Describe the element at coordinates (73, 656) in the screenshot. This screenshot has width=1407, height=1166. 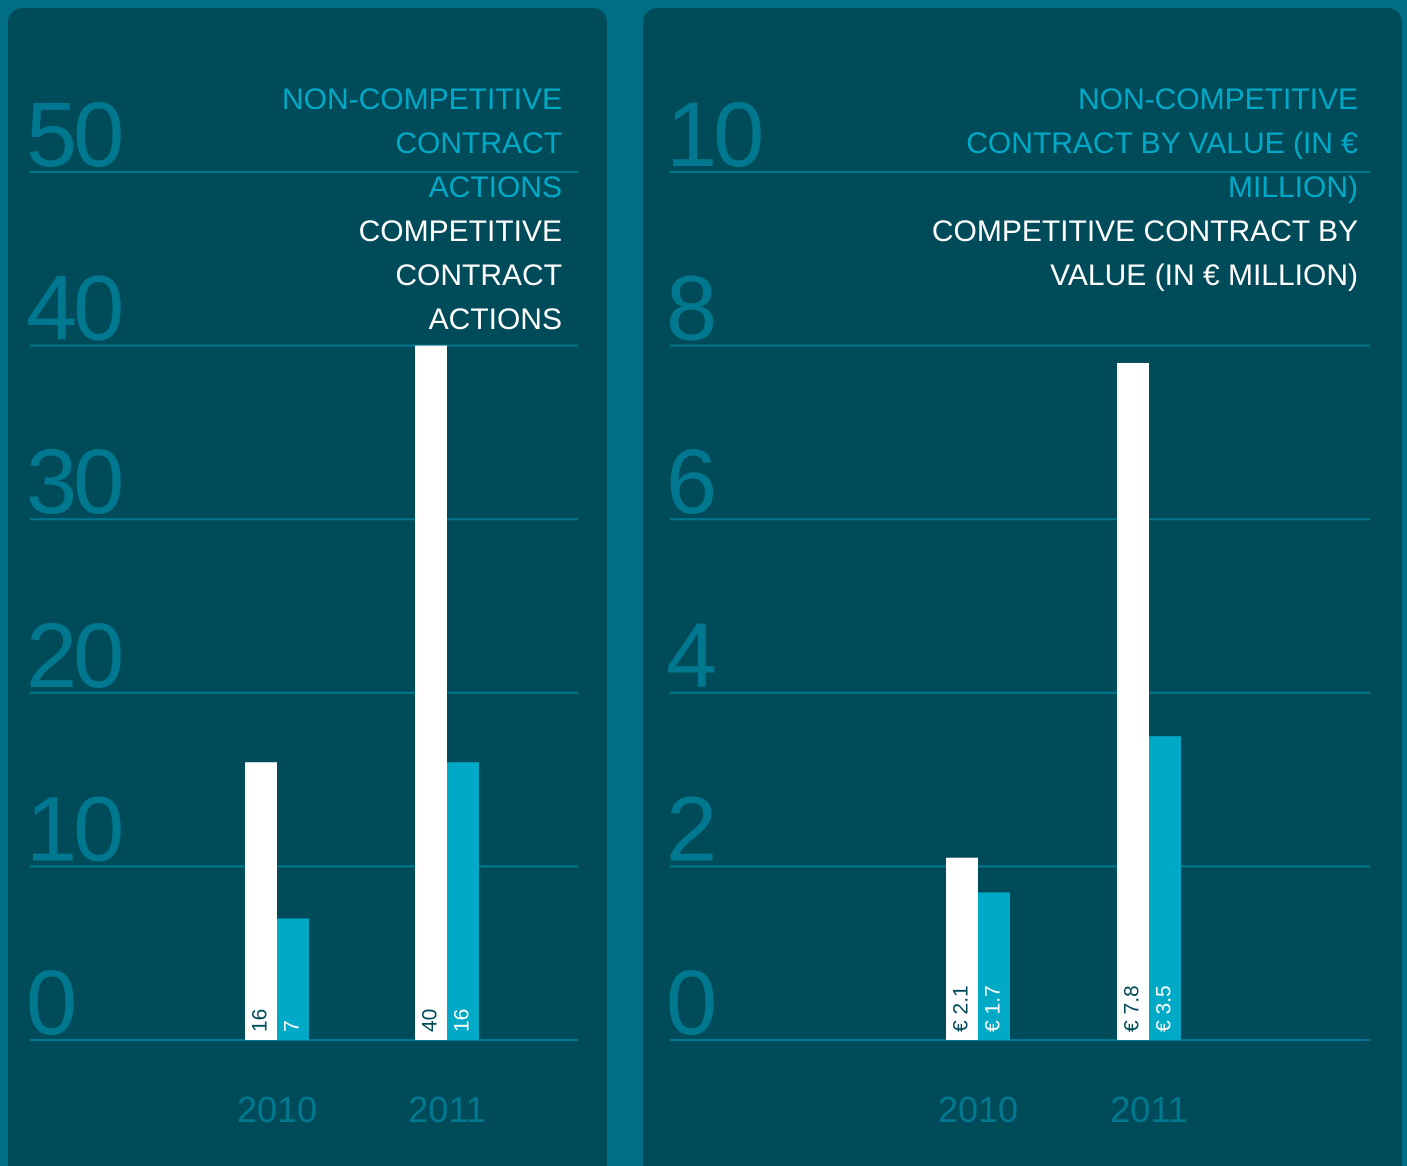
I see `y-tick-label: 20` at that location.